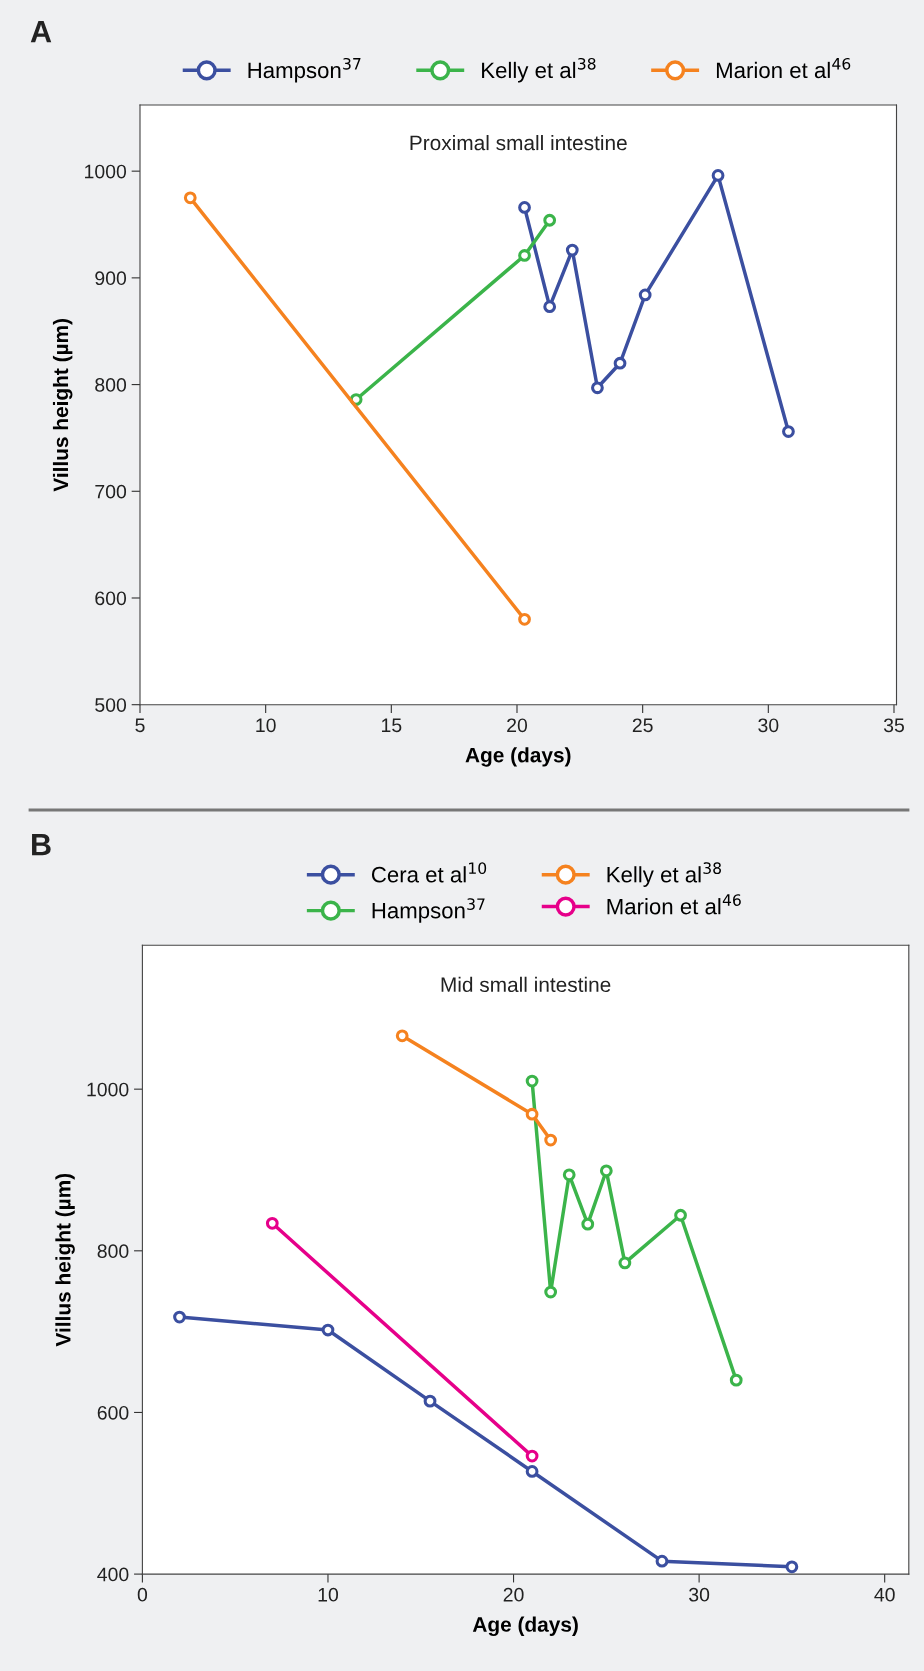  Describe the element at coordinates (893, 725) in the screenshot. I see `x-tick-label: 35` at that location.